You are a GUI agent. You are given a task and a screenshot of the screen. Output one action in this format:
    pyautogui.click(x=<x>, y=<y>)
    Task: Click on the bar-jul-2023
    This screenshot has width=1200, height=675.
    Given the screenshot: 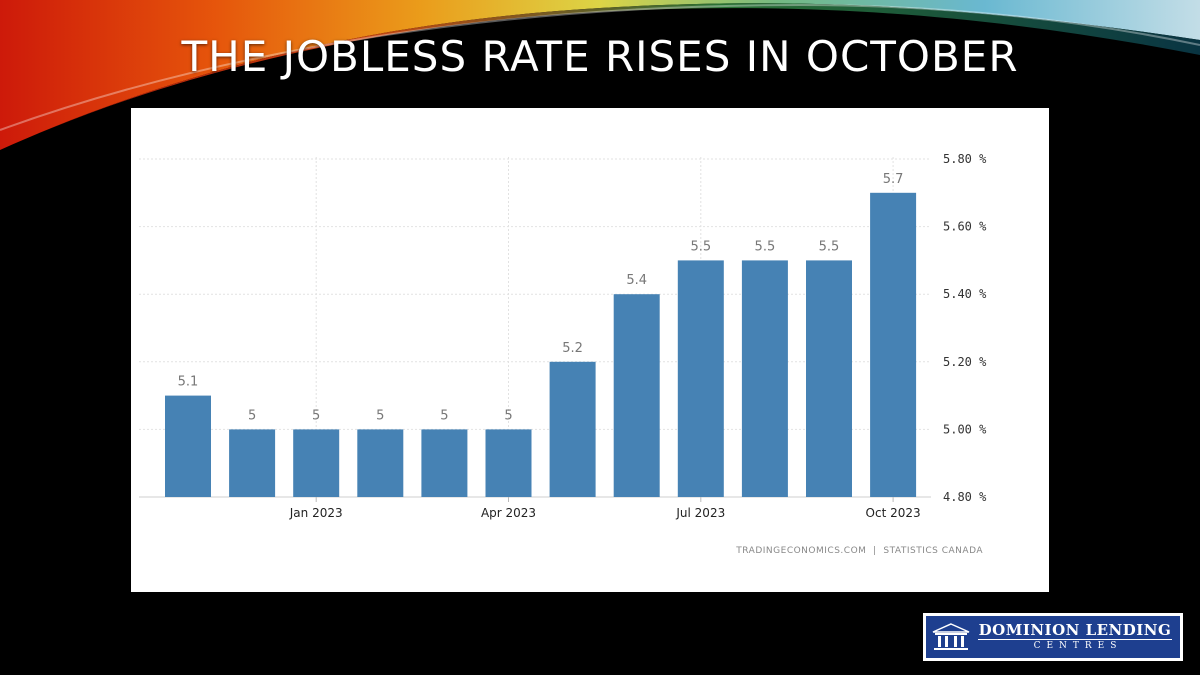 What is the action you would take?
    pyautogui.click(x=700, y=378)
    